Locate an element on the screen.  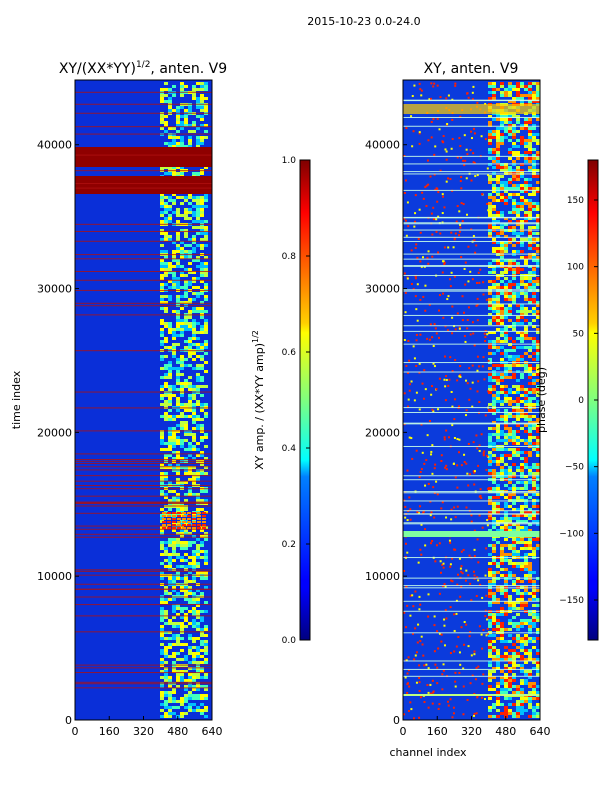
right-x-tick-label: 480 is located at coordinates (505, 731).